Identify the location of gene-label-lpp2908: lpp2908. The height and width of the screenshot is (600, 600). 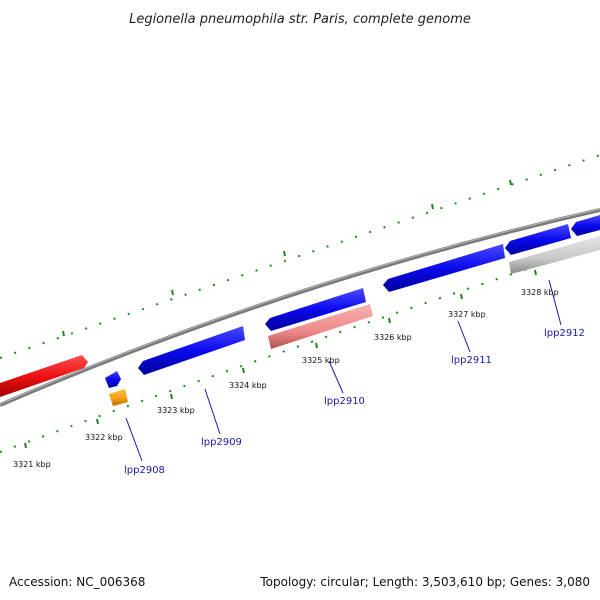
(144, 470).